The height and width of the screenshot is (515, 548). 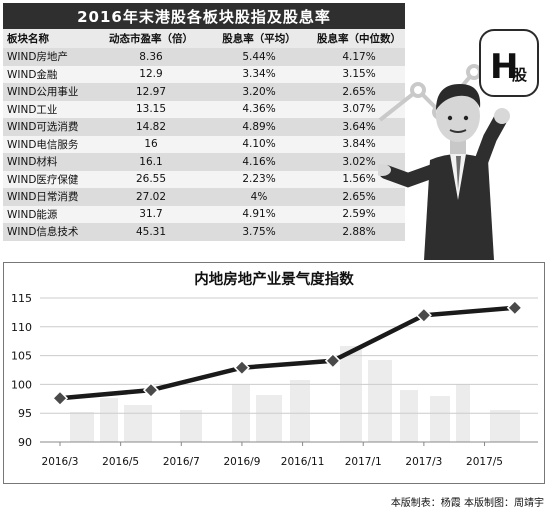 I want to click on table-row: WIND医疗保健 26.55 2.23% 1.56%, so click(x=204, y=179).